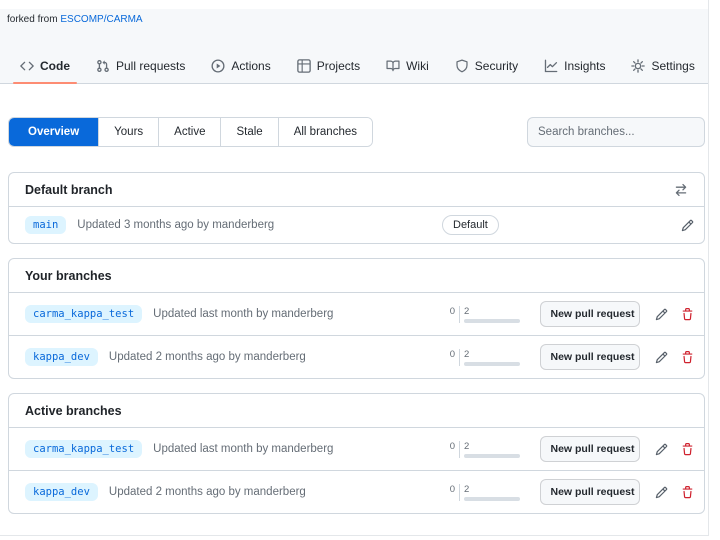  What do you see at coordinates (101, 19) in the screenshot?
I see `fork-source-link: ESCOMP/CARMA` at bounding box center [101, 19].